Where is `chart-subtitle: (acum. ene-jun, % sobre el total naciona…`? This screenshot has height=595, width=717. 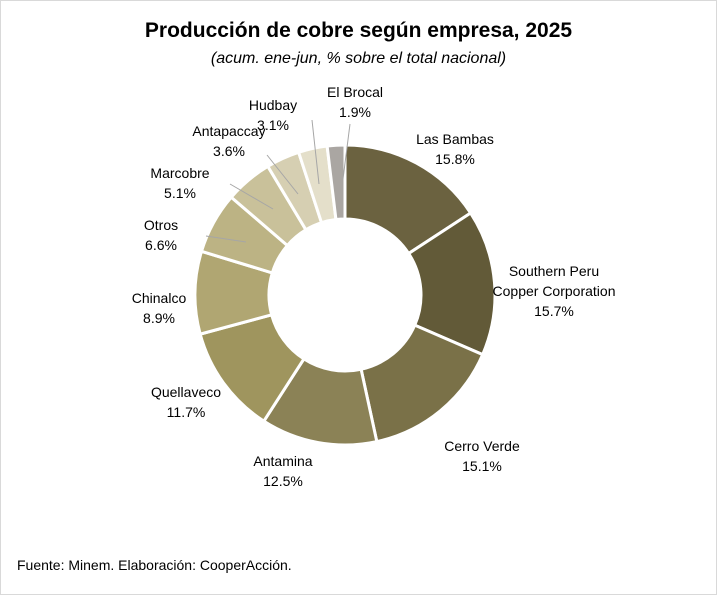
chart-subtitle: (acum. ene-jun, % sobre el total naciona… is located at coordinates (358, 58).